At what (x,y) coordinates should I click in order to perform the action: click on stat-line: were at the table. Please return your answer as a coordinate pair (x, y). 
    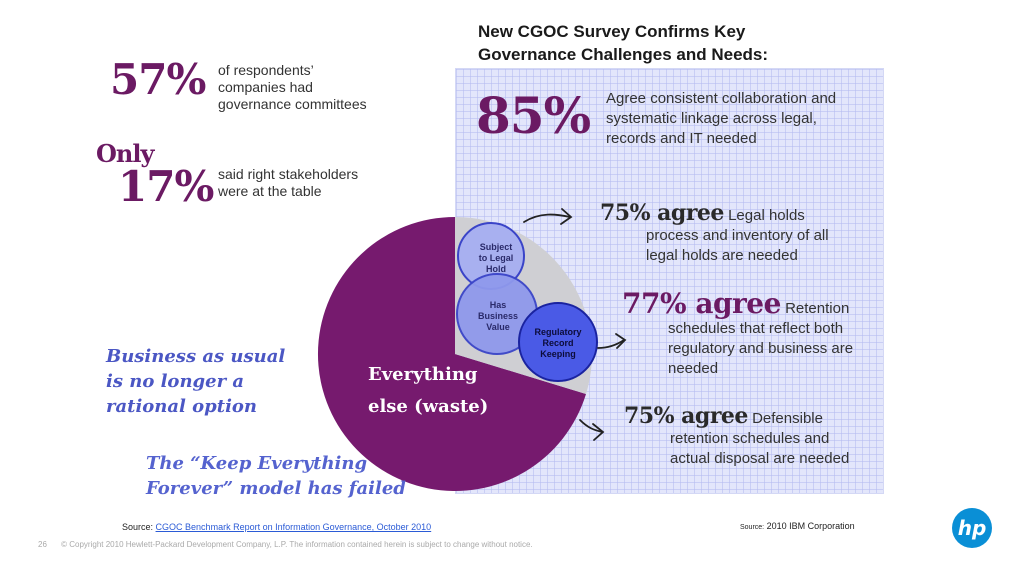
    Looking at the image, I should click on (270, 191).